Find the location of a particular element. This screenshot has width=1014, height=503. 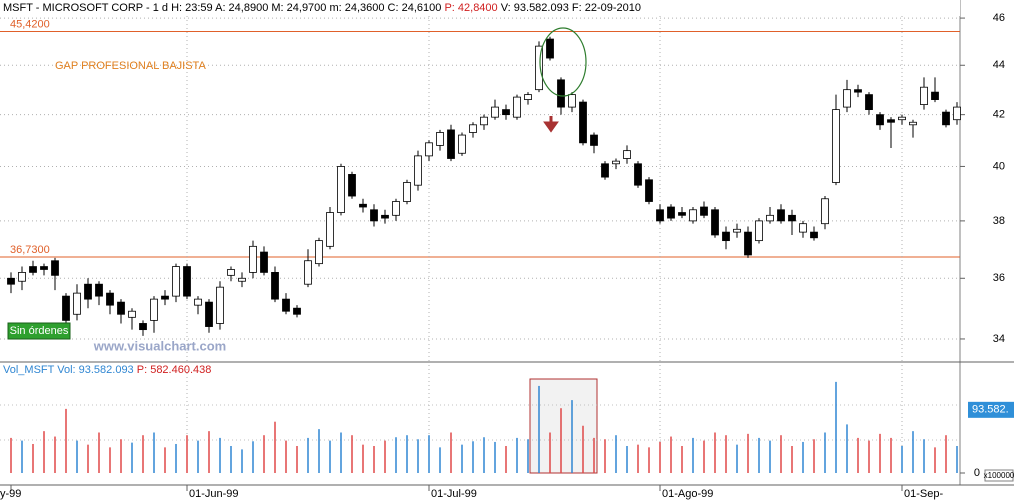

volume-header: Vol_MSFT Vol: 93.582.093 P: 582.460.438 is located at coordinates (107, 370).